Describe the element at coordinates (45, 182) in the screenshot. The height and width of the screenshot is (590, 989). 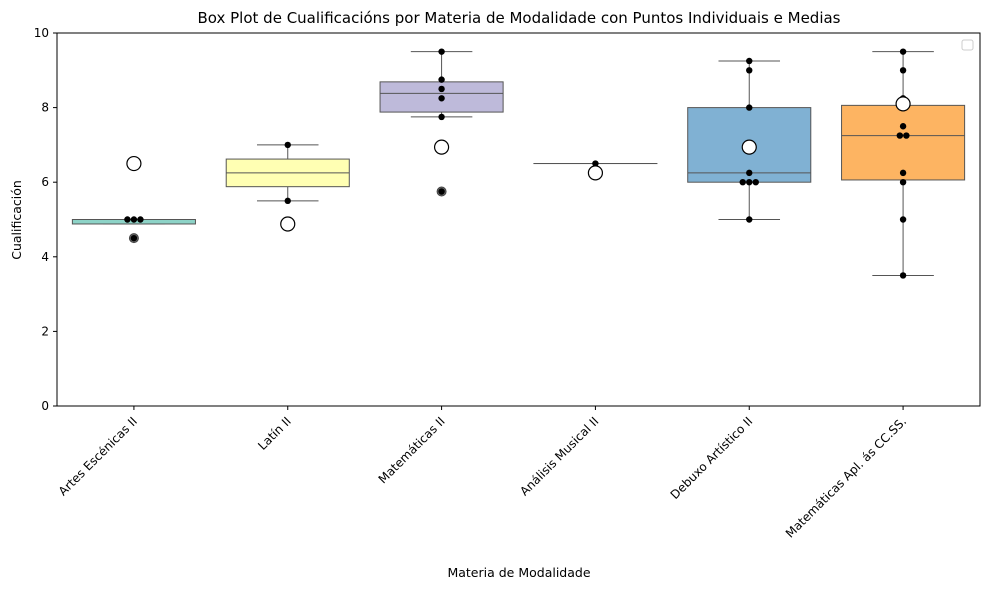
I see `y-tick-label: 6` at that location.